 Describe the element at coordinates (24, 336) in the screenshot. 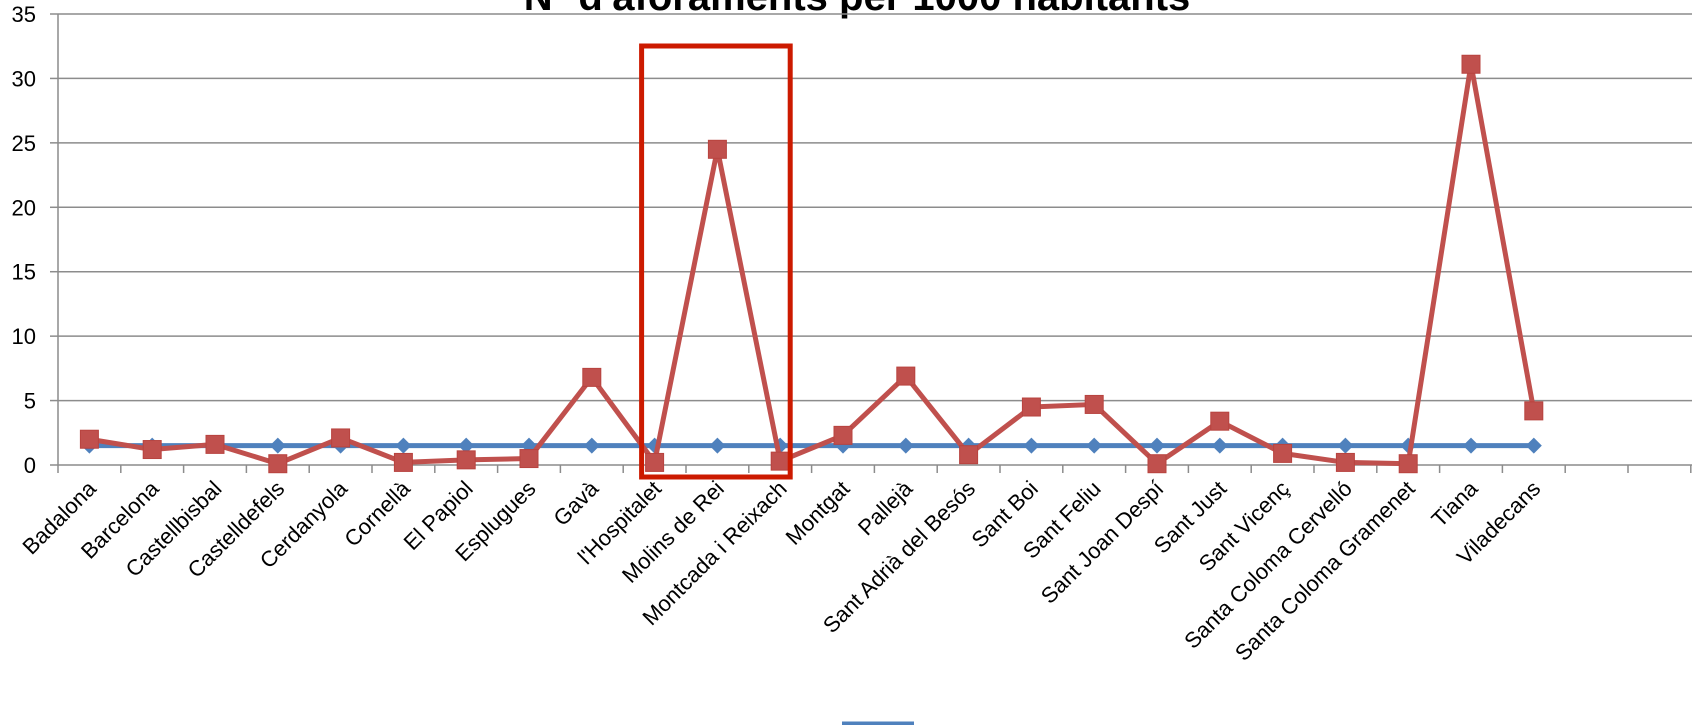

I see `y-tick-label: 10` at that location.